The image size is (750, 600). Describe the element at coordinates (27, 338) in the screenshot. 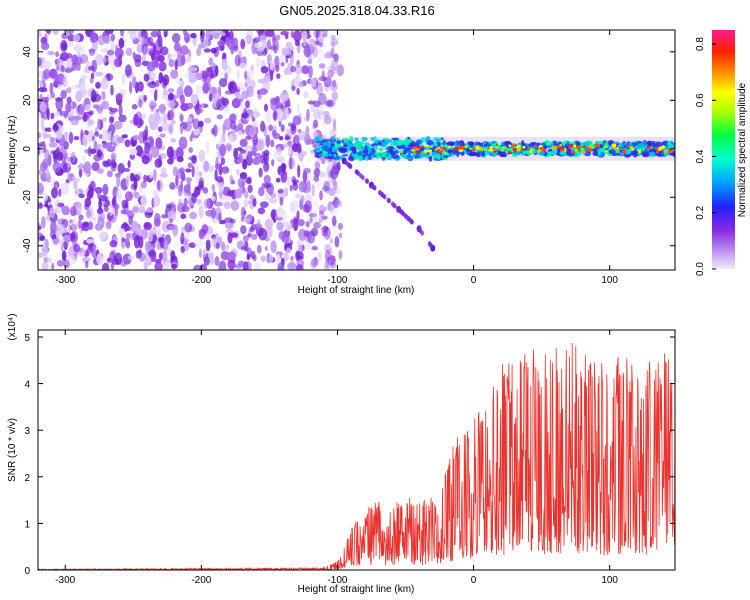

I see `snr-ytick-label: 5` at that location.